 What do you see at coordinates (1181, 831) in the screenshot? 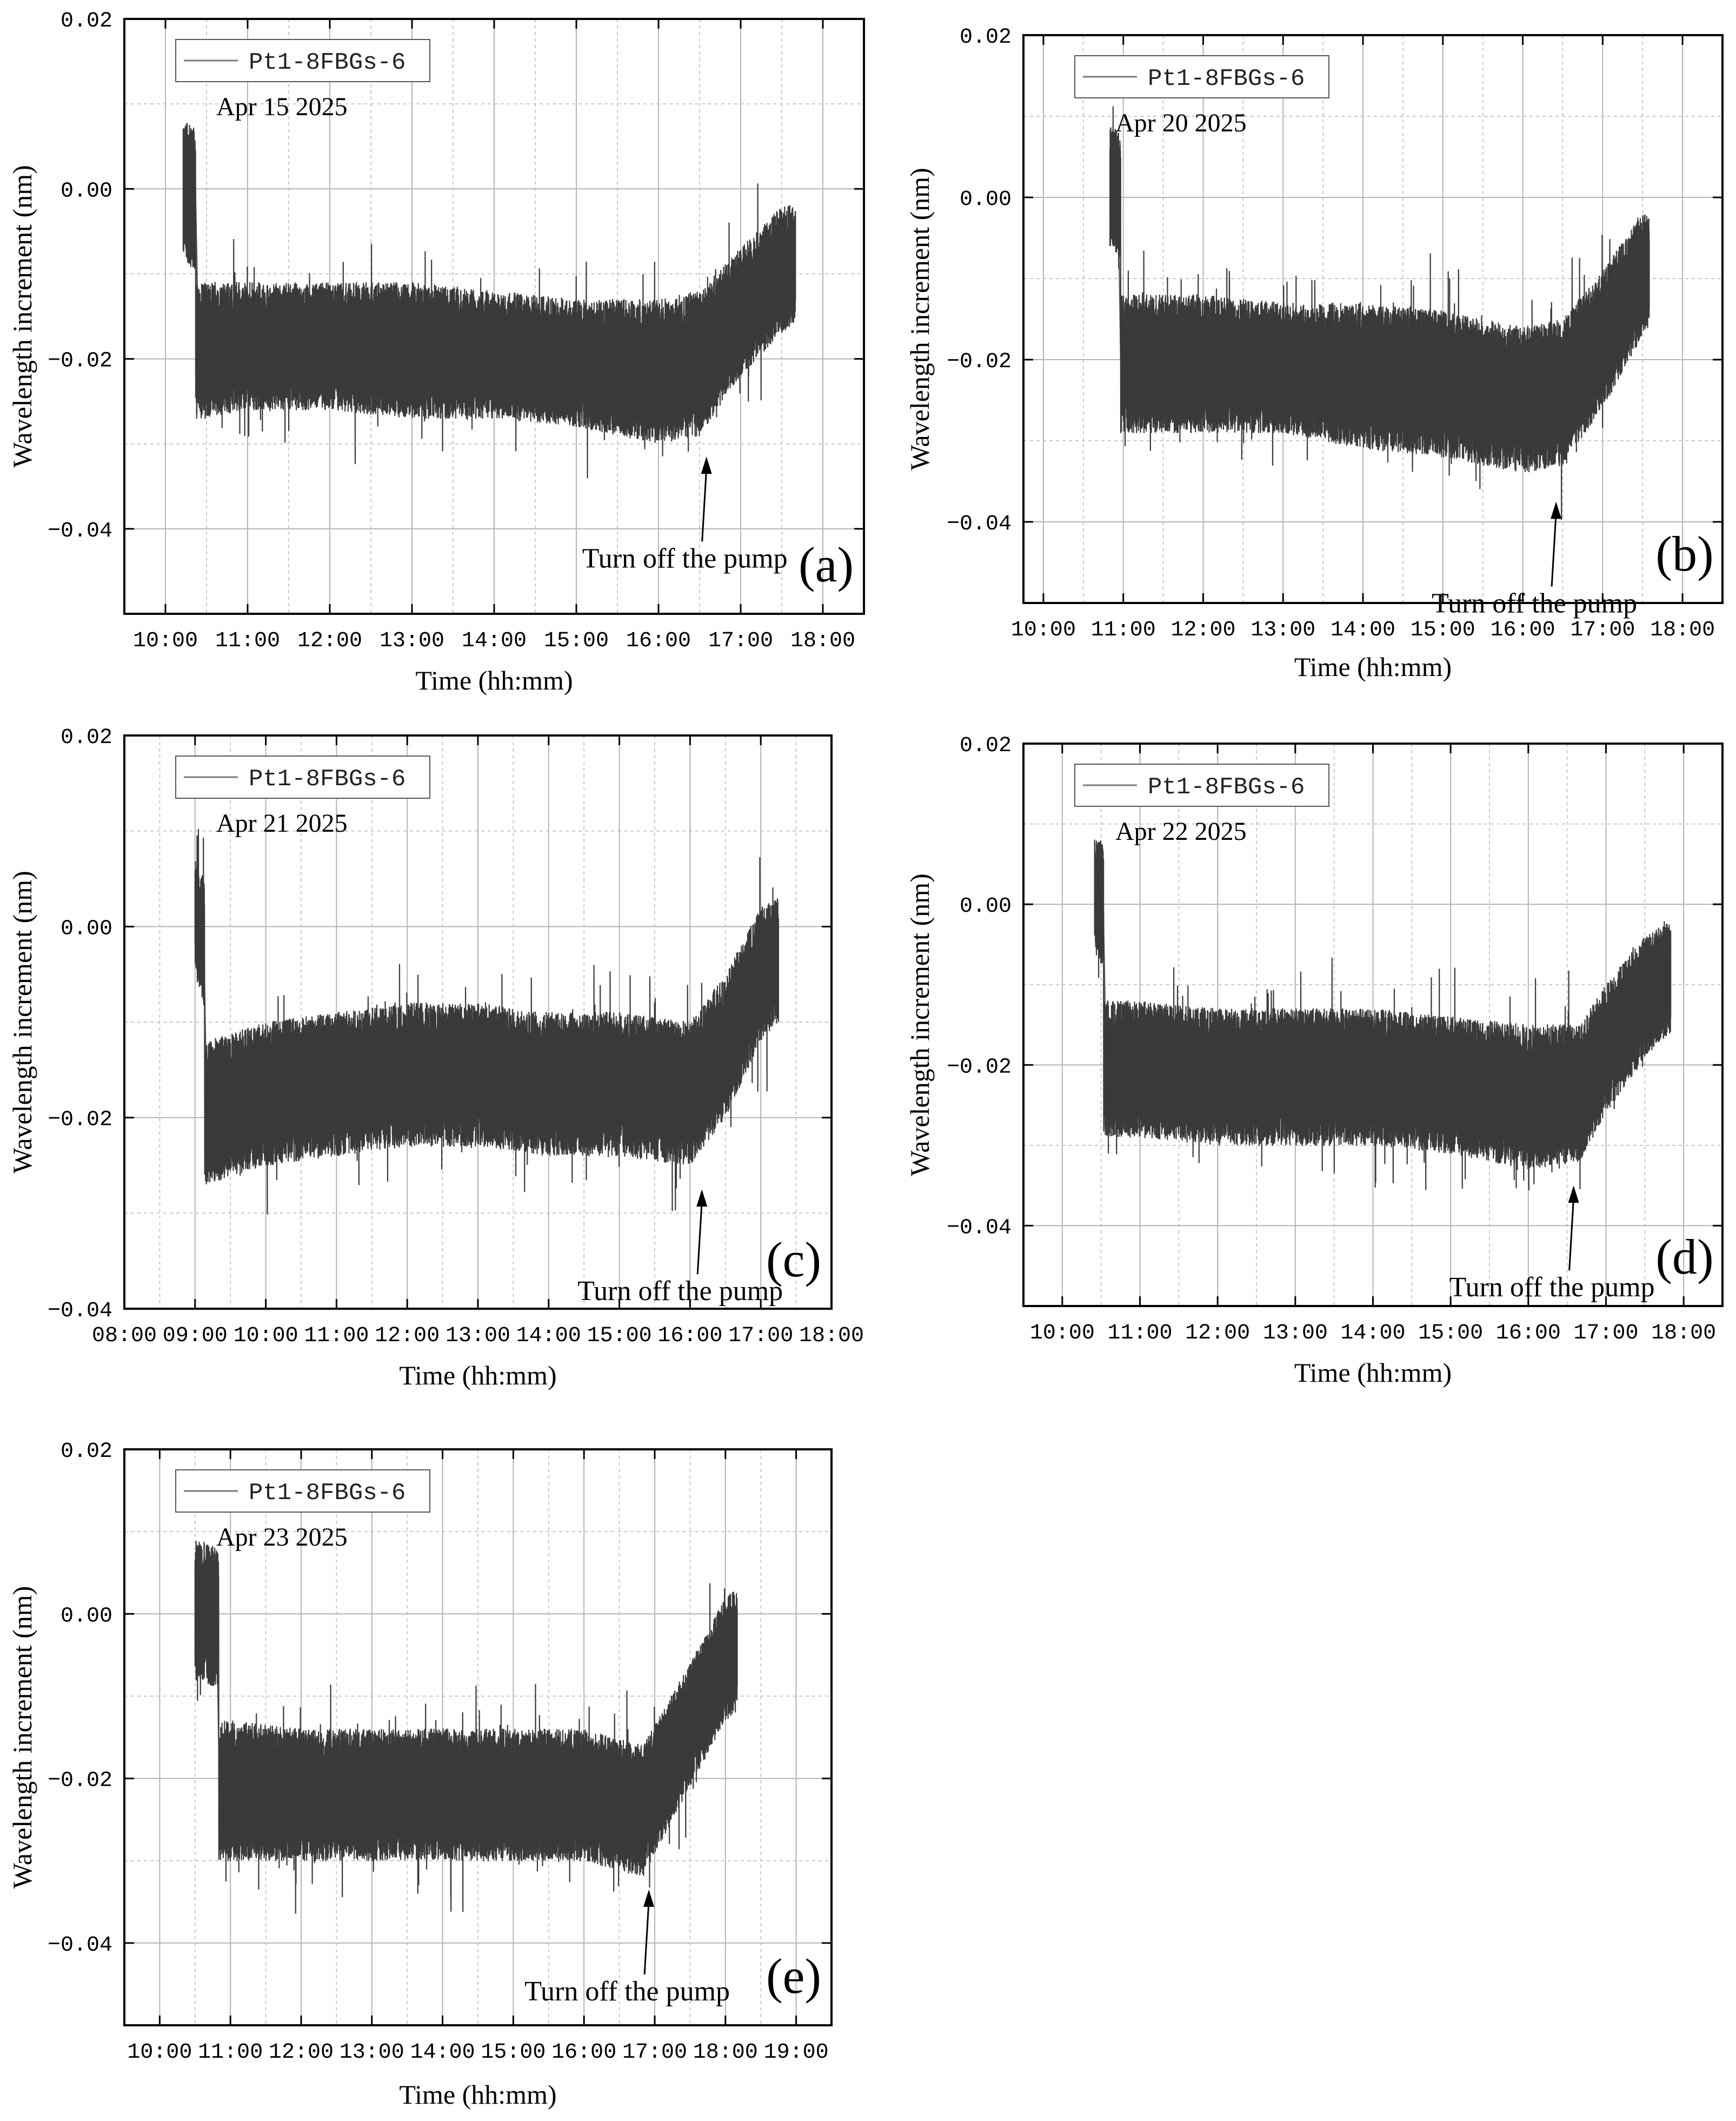
I see `date-label: Apr 22 2025` at bounding box center [1181, 831].